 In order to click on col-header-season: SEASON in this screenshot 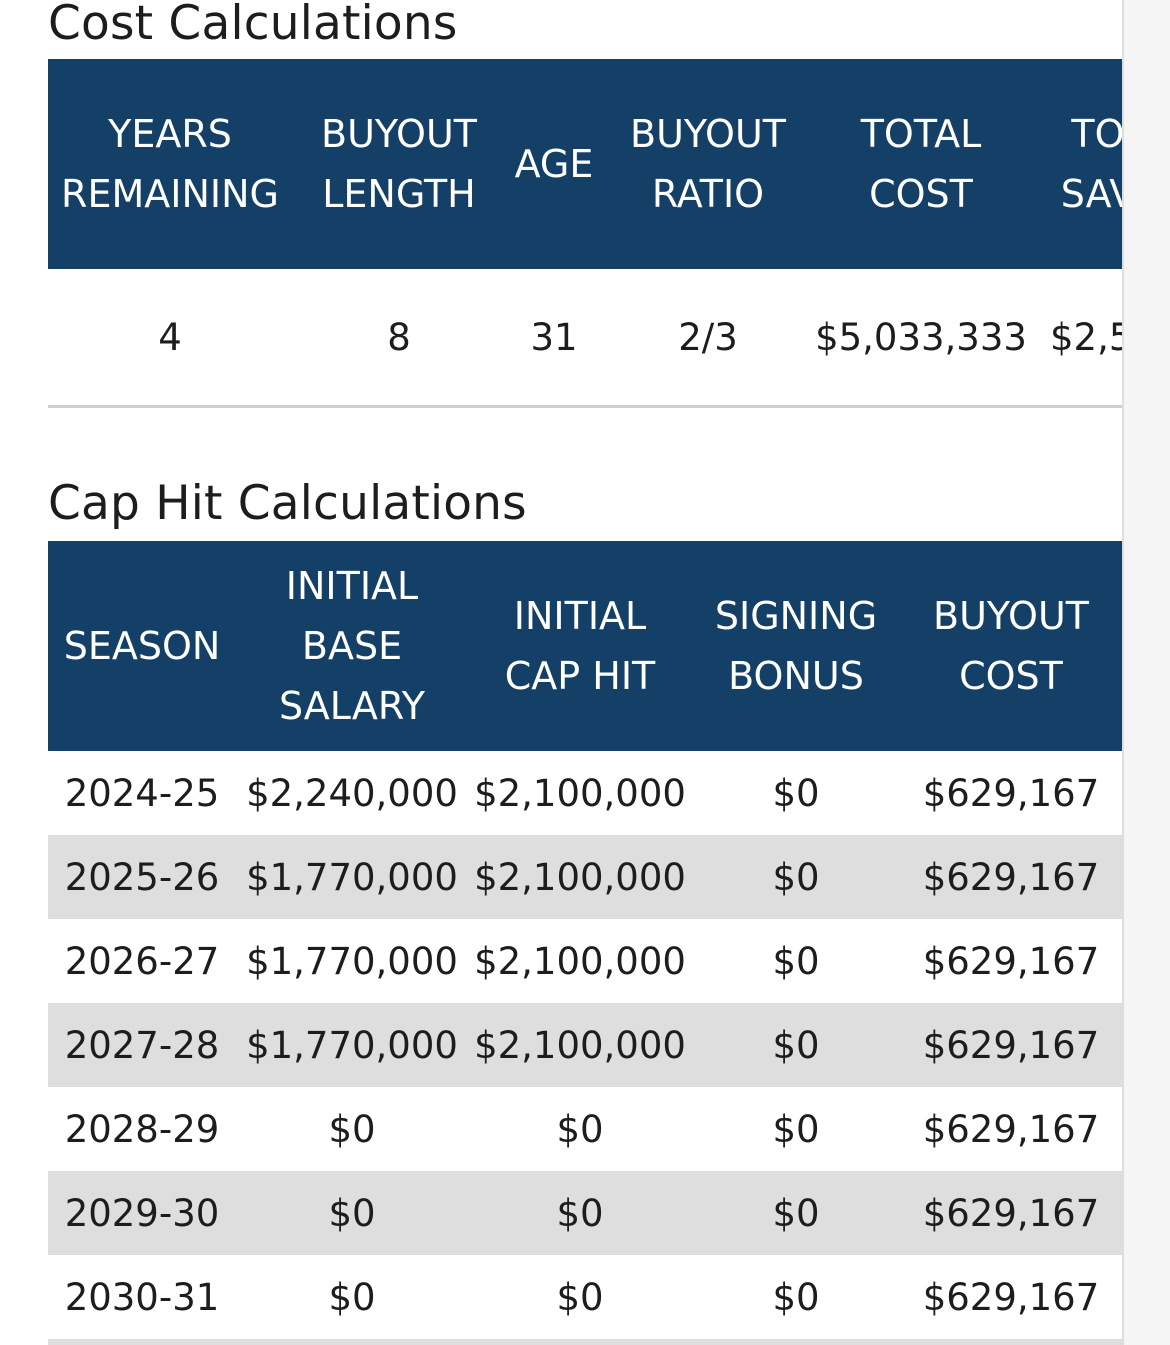, I will do `click(142, 646)`.